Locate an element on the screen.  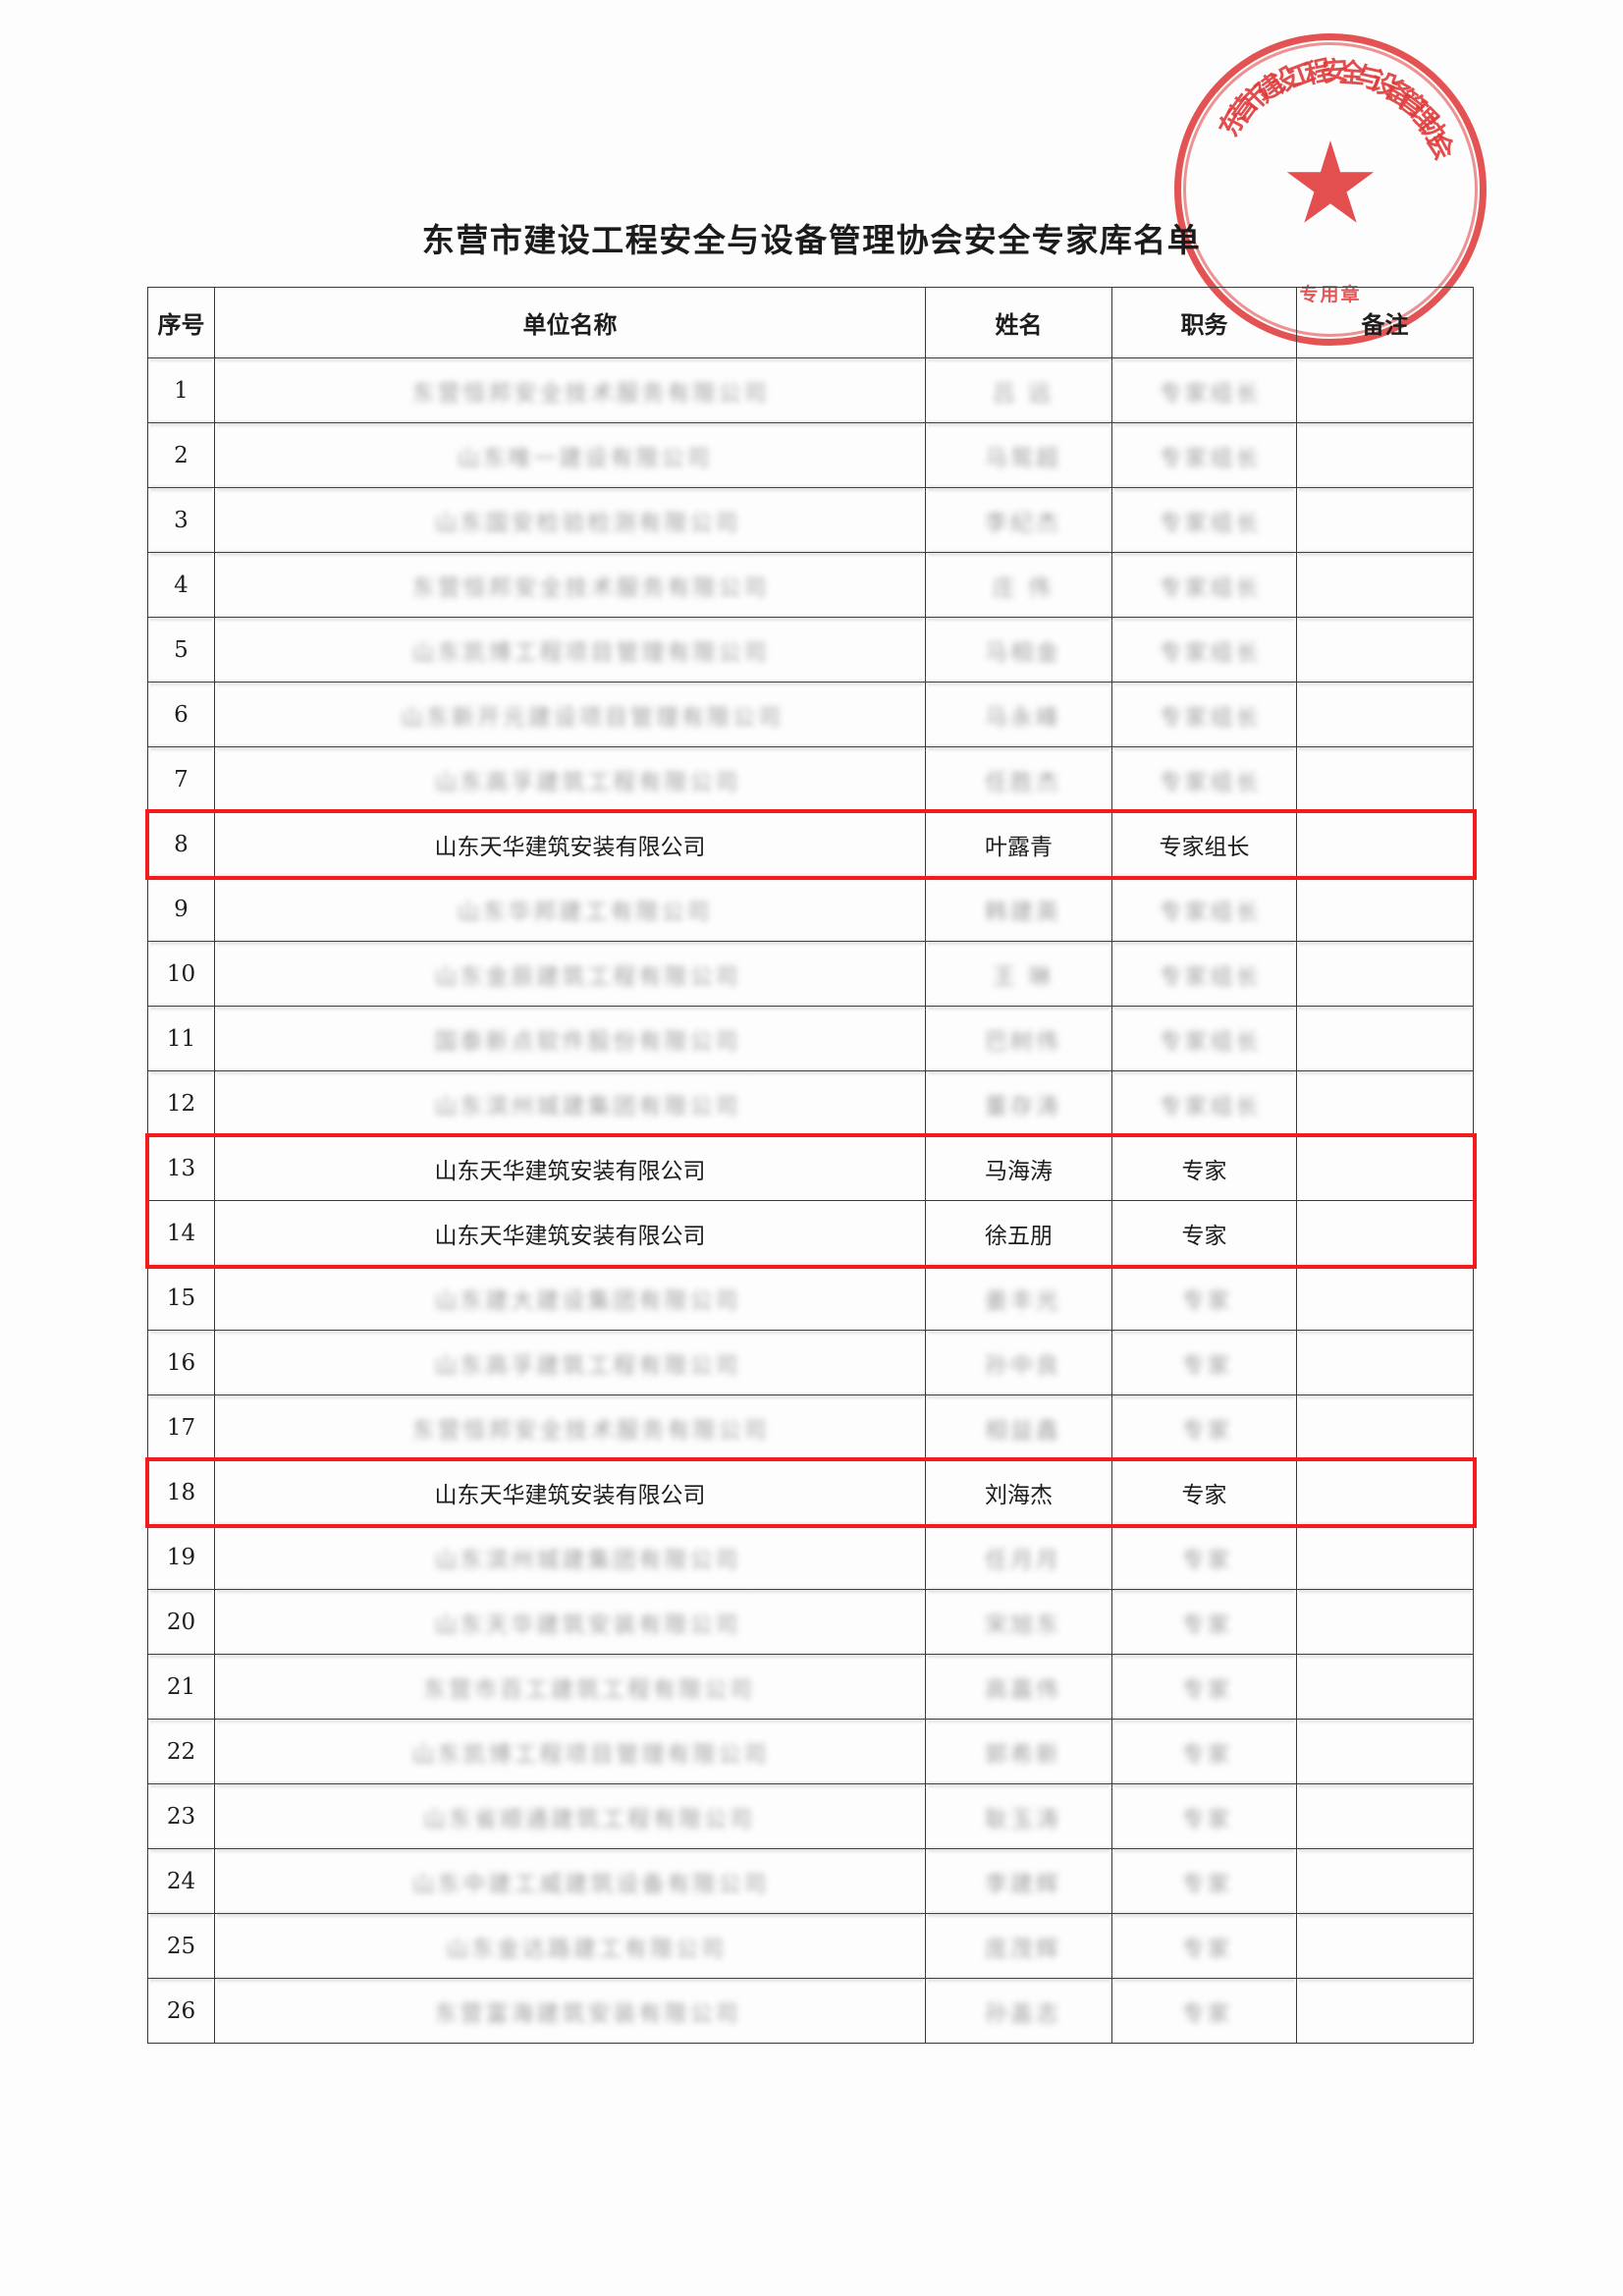
redacted-text: 高嘉伟 is located at coordinates (1023, 1687).